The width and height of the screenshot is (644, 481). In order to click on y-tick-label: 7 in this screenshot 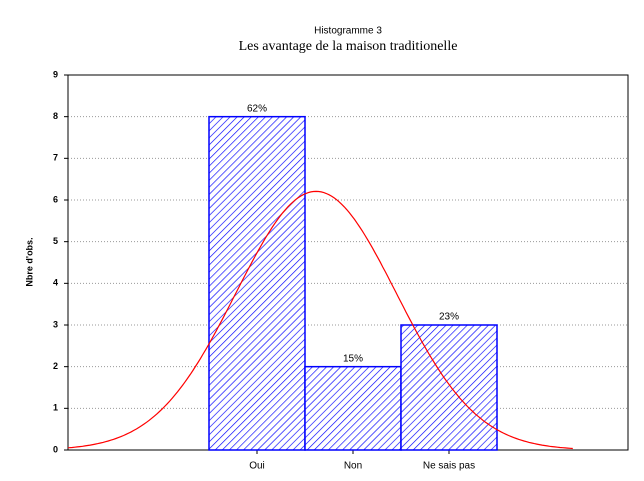, I will do `click(55, 158)`.